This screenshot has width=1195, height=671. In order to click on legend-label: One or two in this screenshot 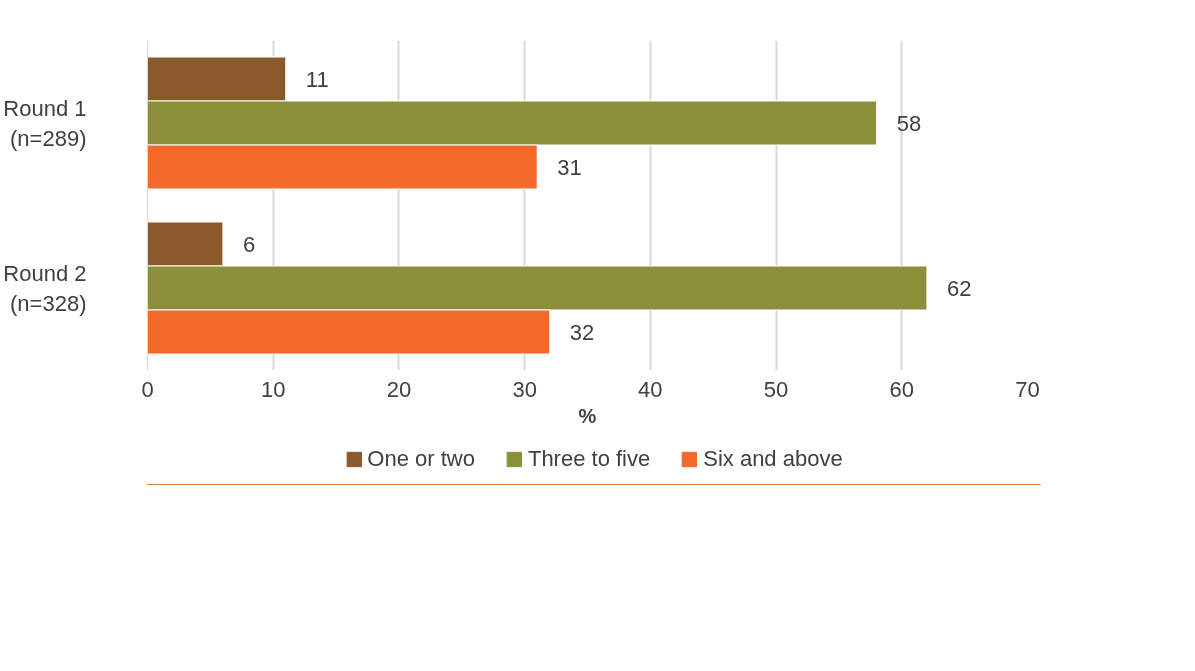, I will do `click(421, 459)`.